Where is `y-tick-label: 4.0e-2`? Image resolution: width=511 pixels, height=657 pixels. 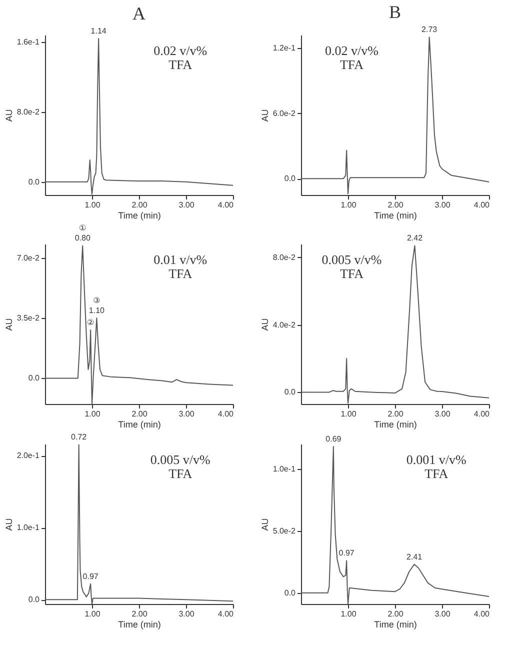
y-tick-label: 4.0e-2 is located at coordinates (284, 325).